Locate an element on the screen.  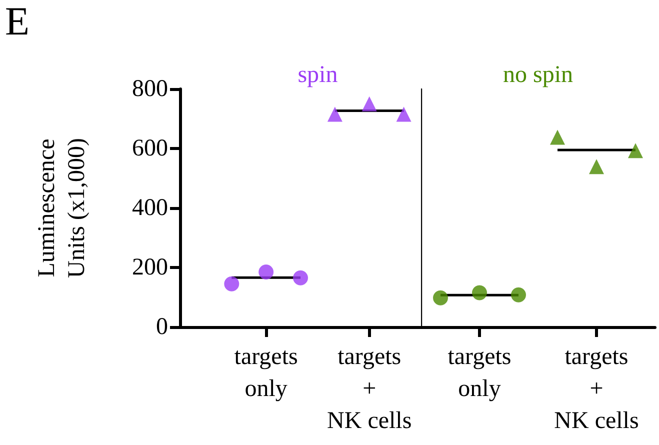
y-axis-title: Luminescence Units (x1,000) is located at coordinates (62, 208).